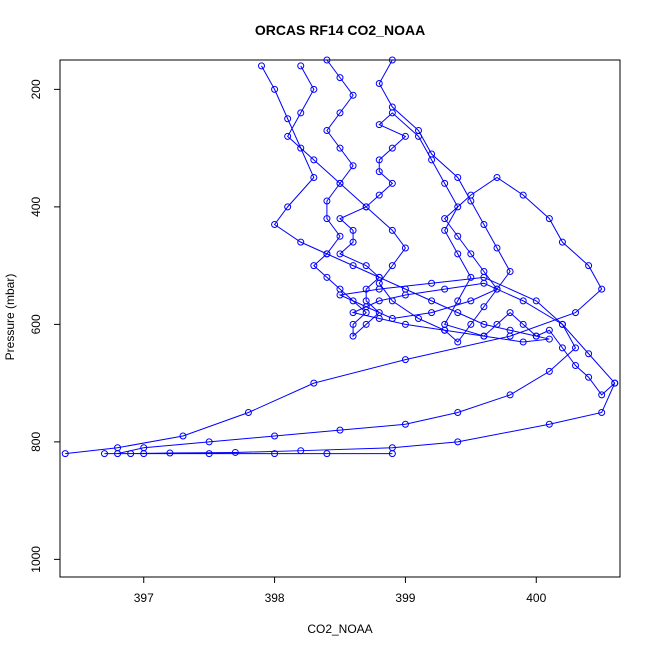 The image size is (650, 650). Describe the element at coordinates (36, 442) in the screenshot. I see `y-tick-label: 800` at that location.